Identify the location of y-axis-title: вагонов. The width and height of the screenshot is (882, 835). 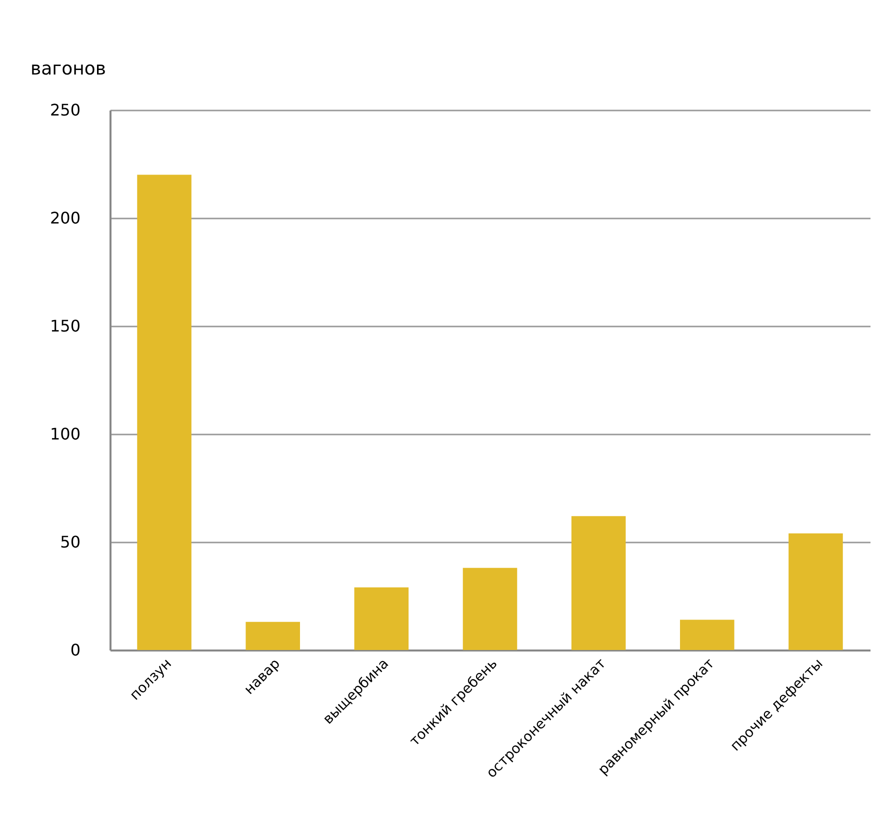
(68, 69).